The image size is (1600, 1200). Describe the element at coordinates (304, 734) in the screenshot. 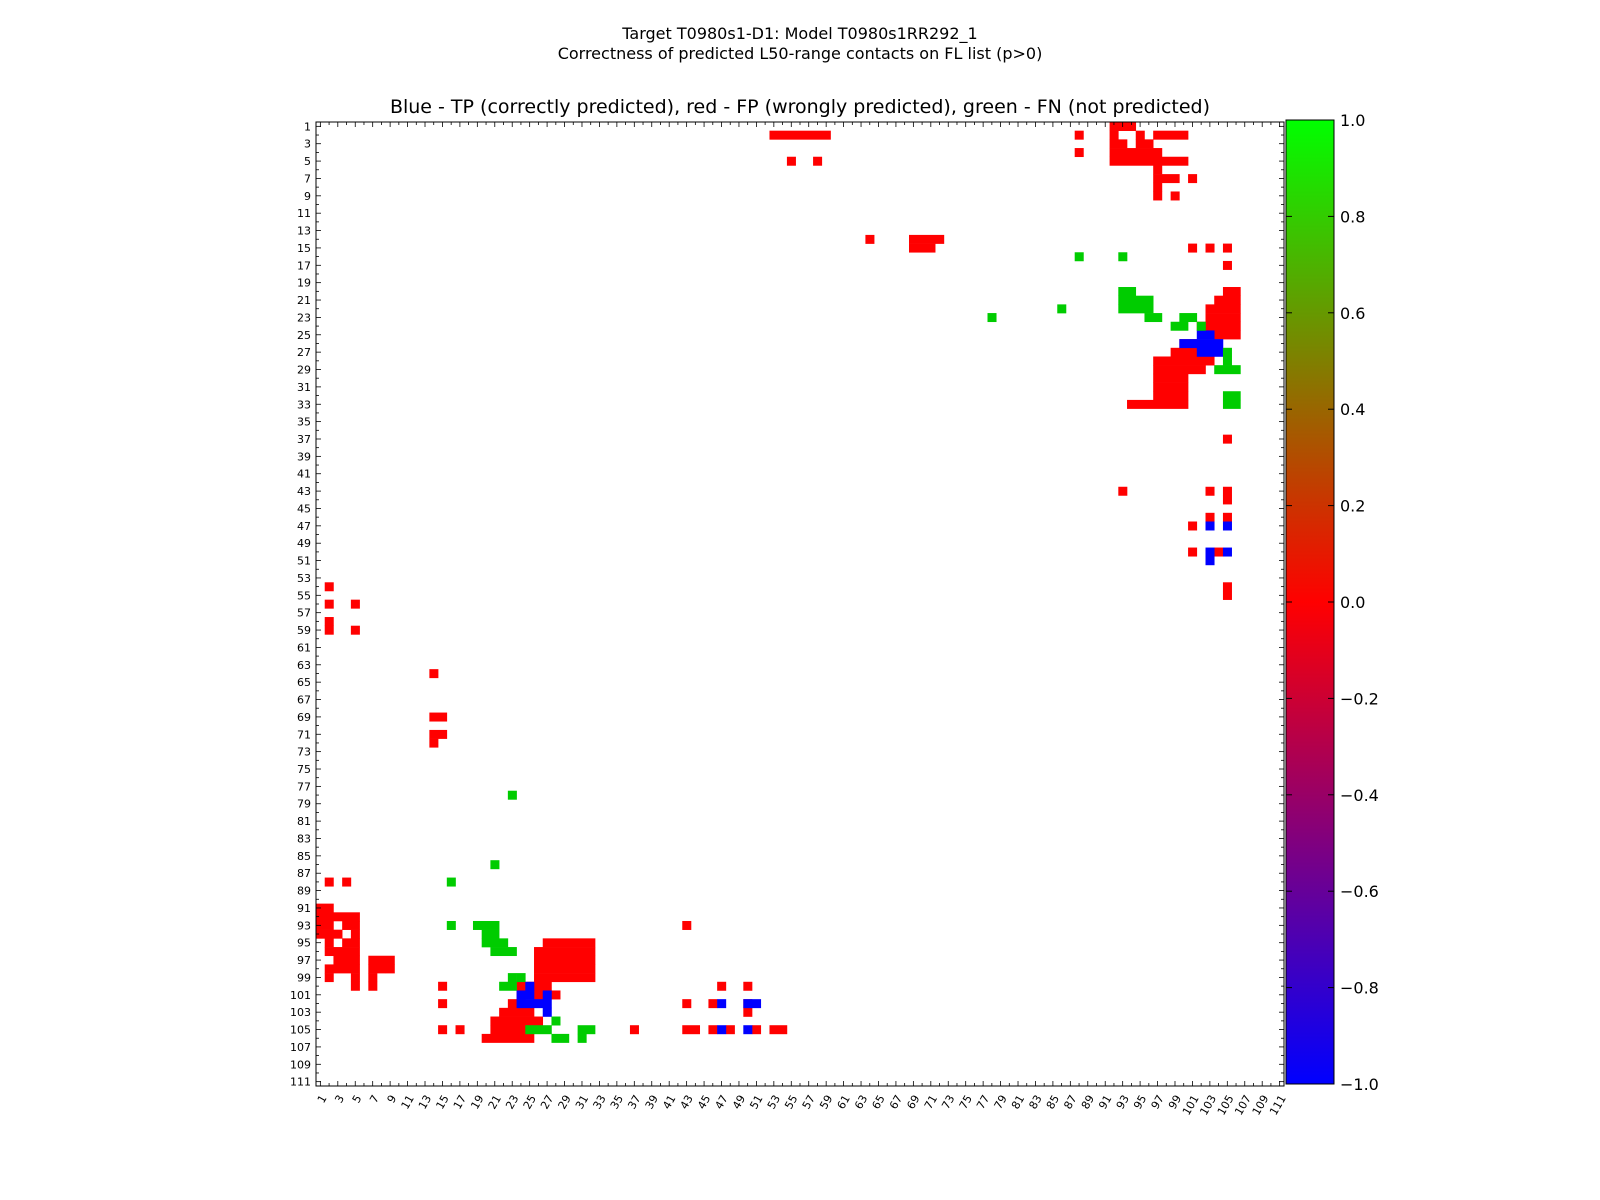

I see `y-tick-label: 71` at that location.